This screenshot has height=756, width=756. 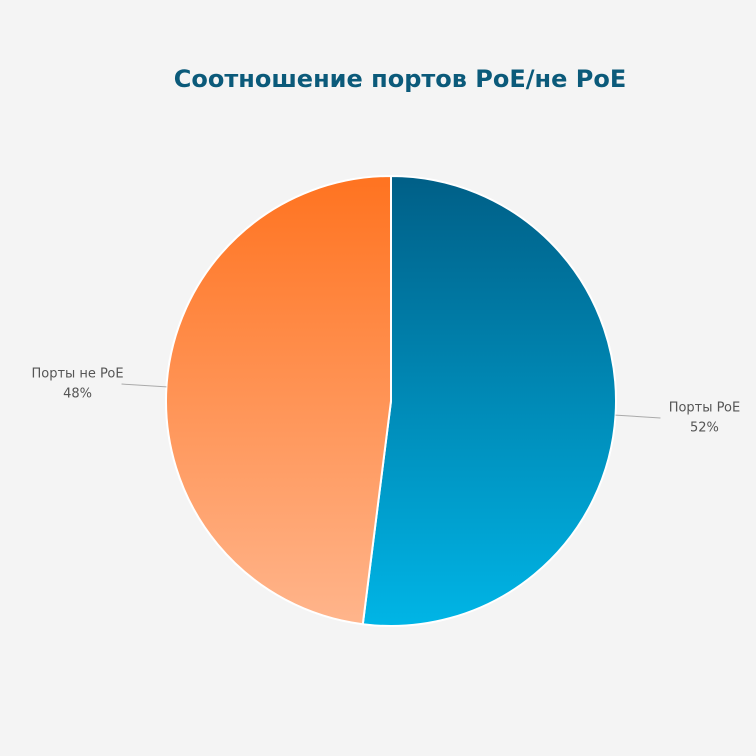 What do you see at coordinates (705, 407) in the screenshot?
I see `slice-label: Порты PoE` at bounding box center [705, 407].